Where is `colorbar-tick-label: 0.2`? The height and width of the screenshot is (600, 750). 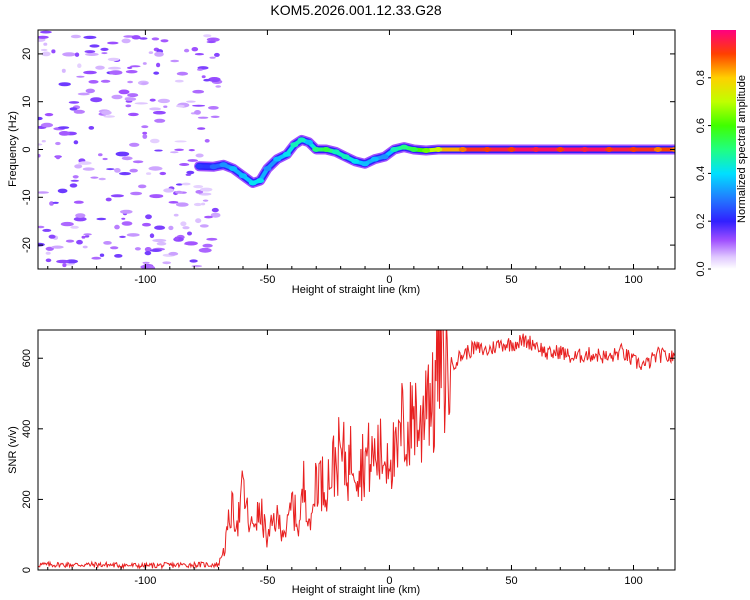
colorbar-tick-label: 0.2 is located at coordinates (701, 221).